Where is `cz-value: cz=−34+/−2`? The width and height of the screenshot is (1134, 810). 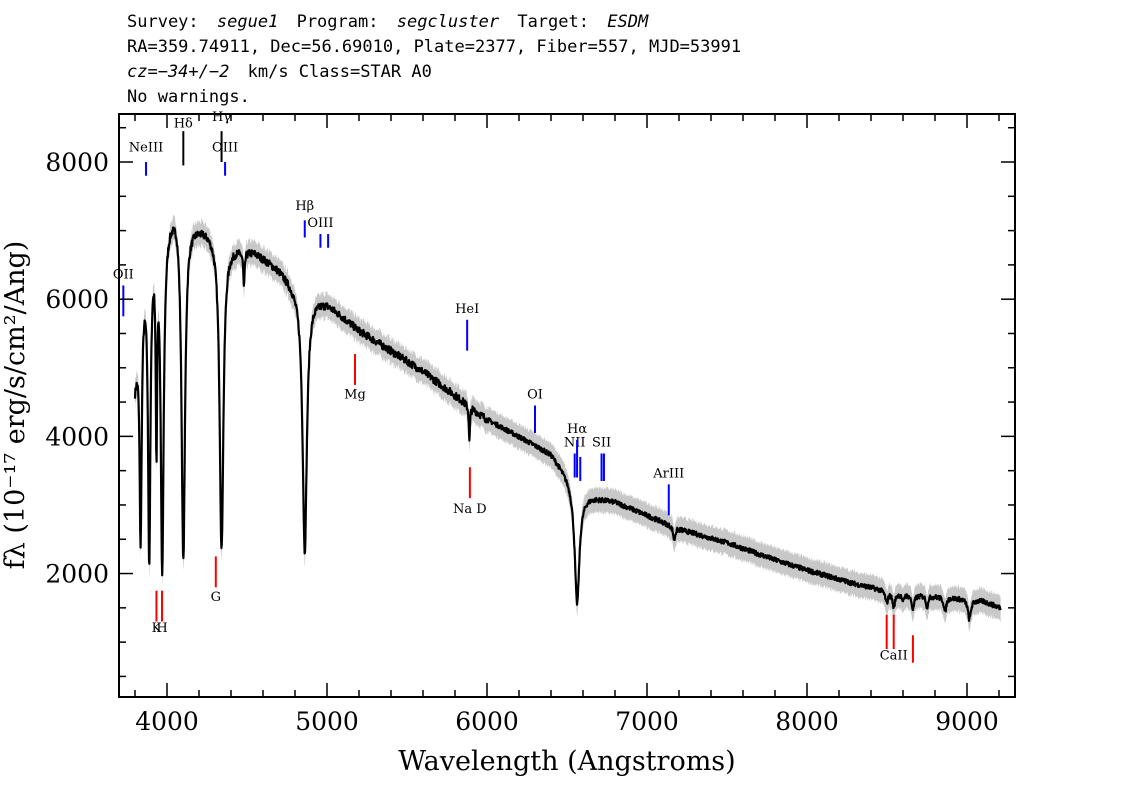 cz-value: cz=−34+/−2 is located at coordinates (178, 72).